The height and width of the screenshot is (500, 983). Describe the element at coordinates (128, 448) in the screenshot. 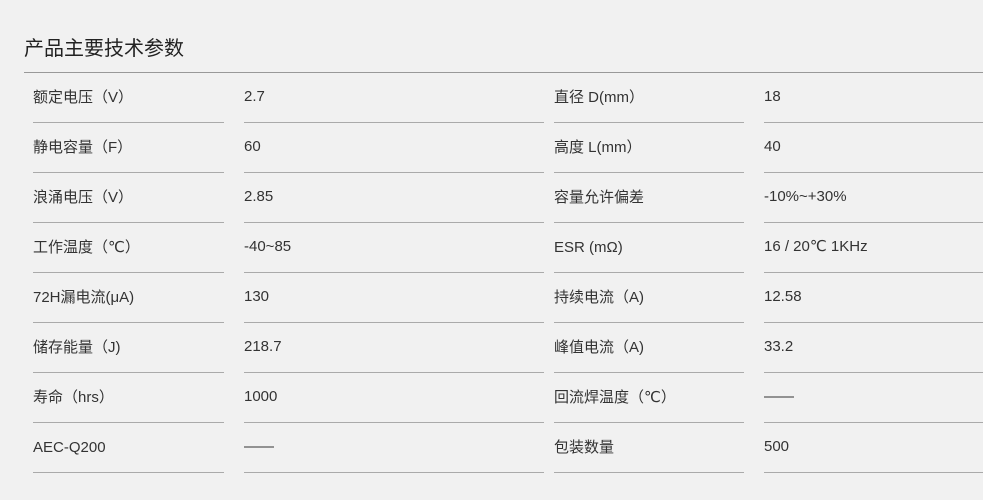

I see `spec-label: AEC-Q200` at that location.